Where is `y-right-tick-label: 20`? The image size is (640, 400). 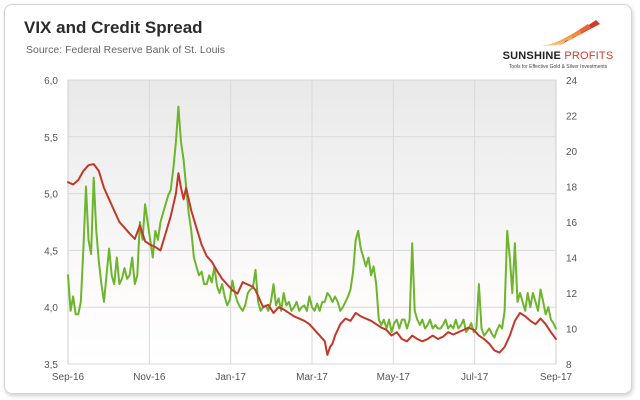 y-right-tick-label: 20 is located at coordinates (572, 152).